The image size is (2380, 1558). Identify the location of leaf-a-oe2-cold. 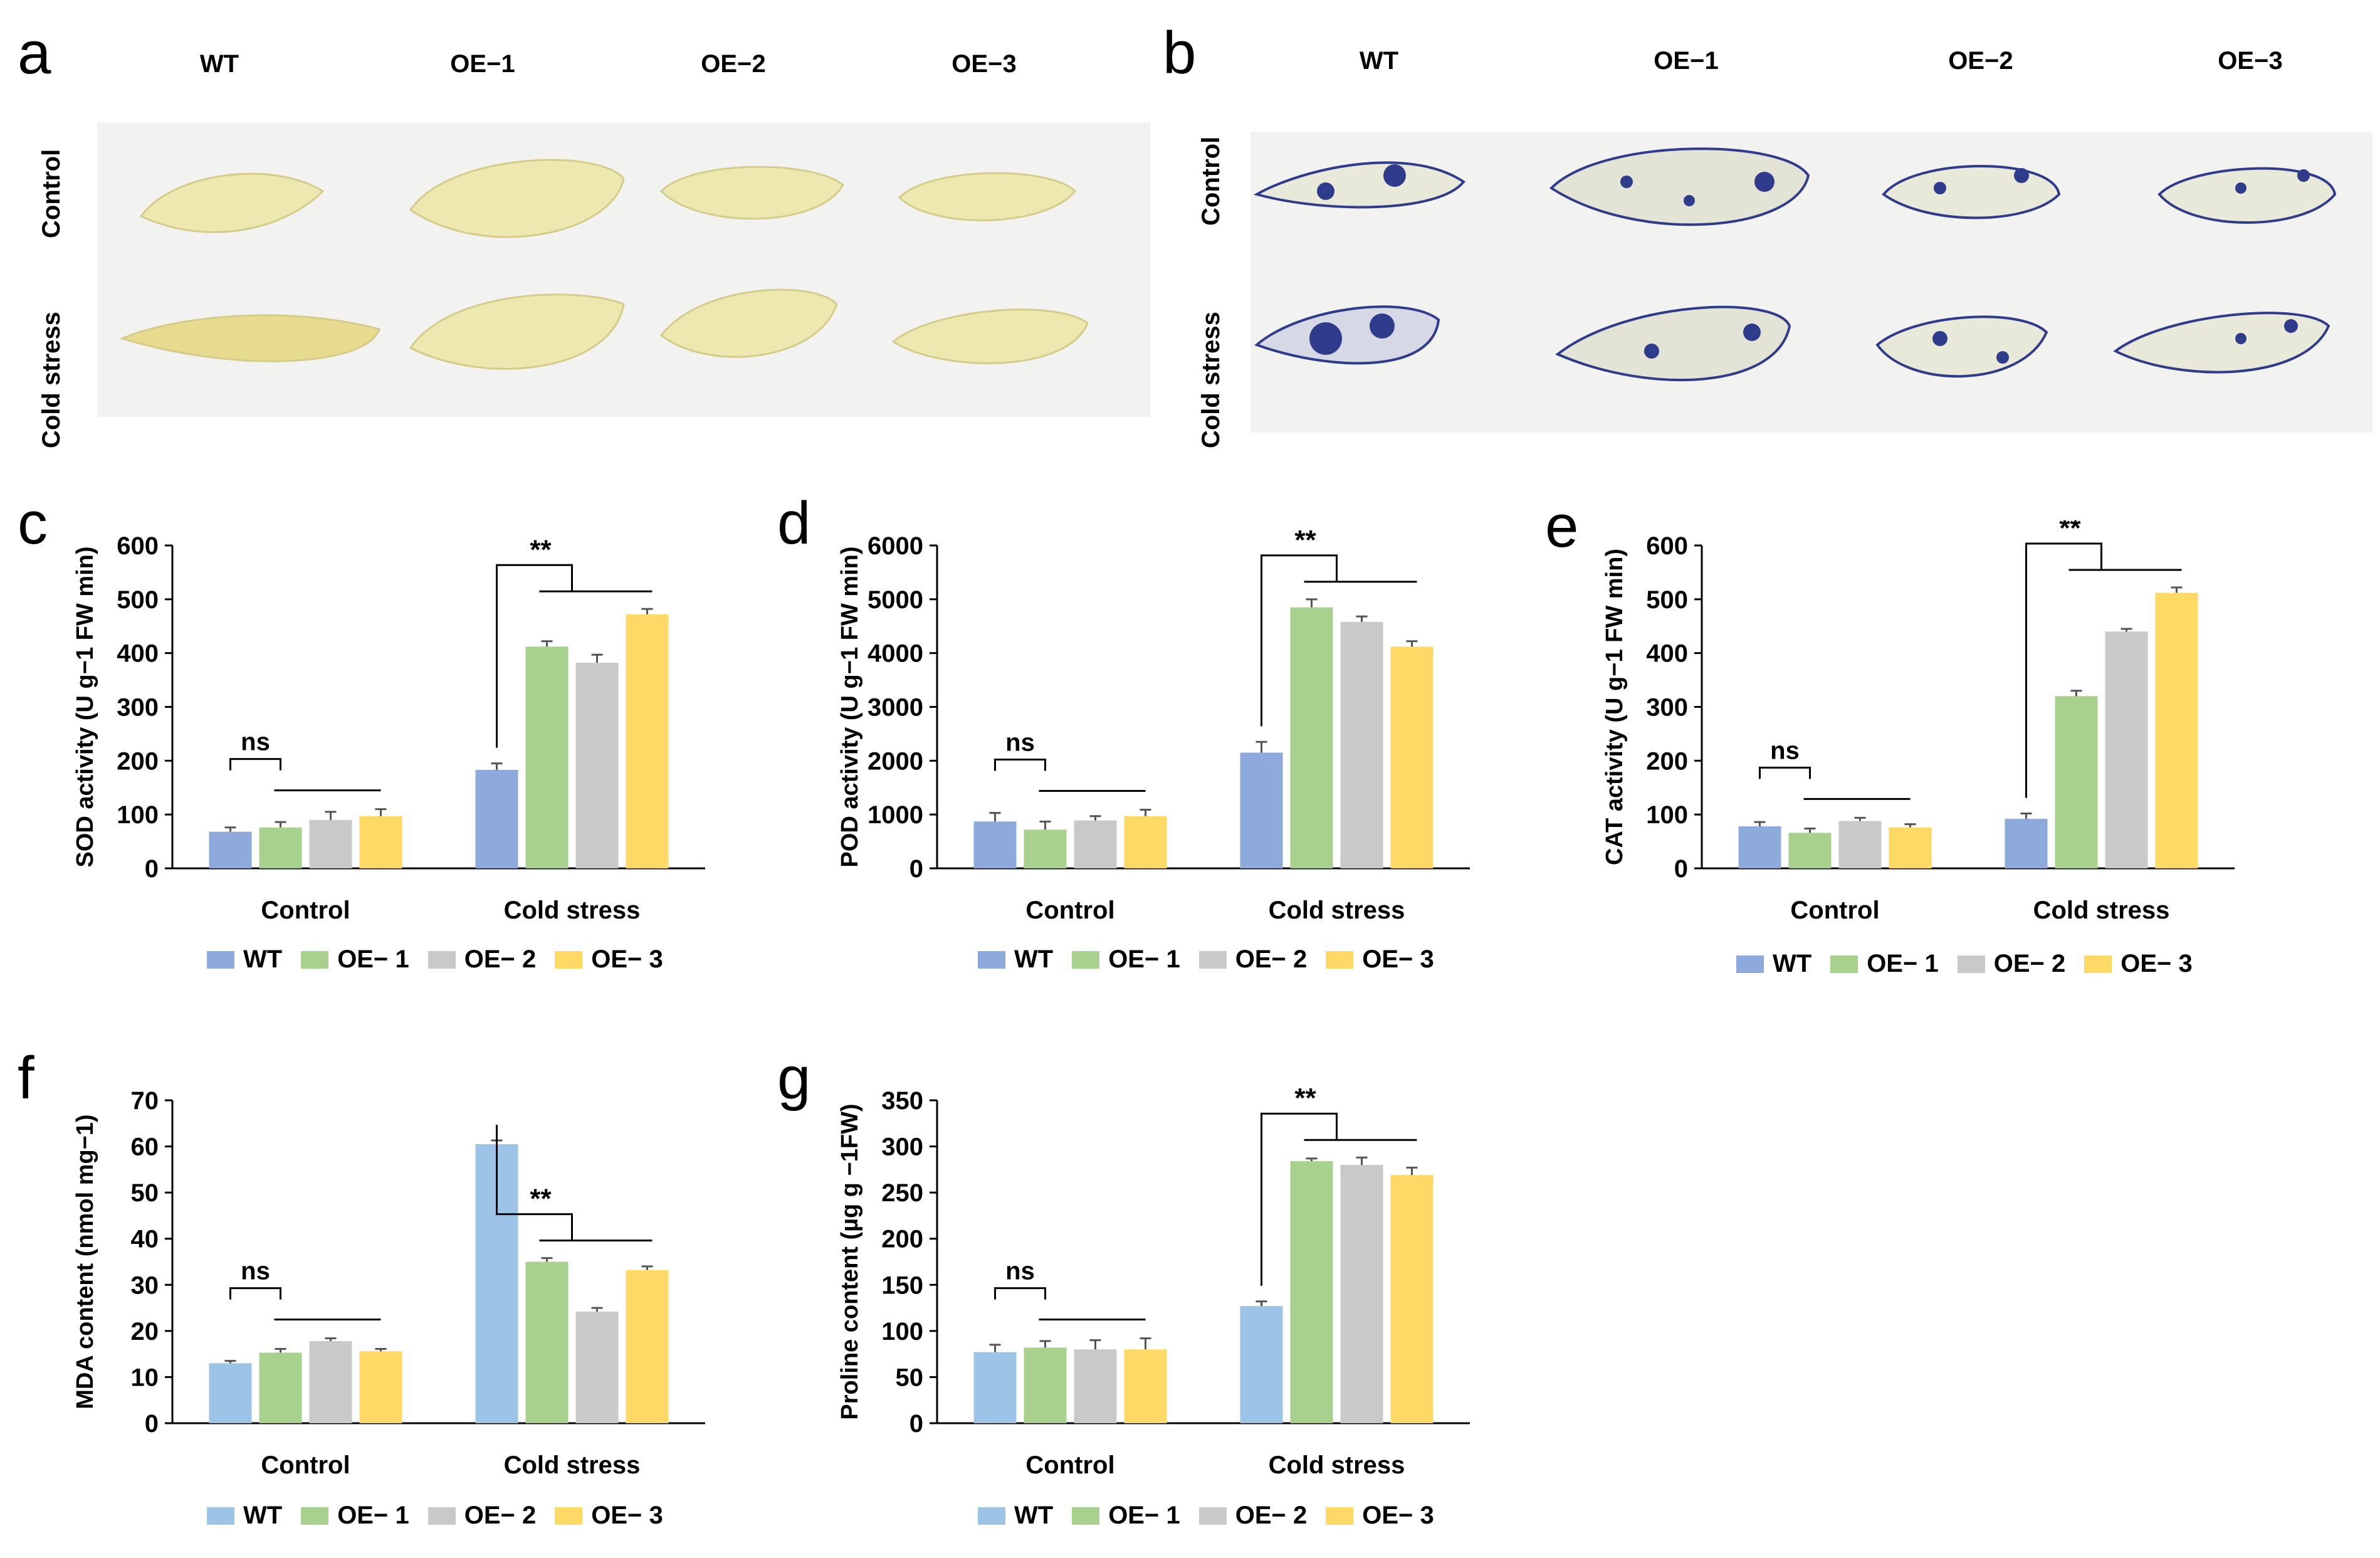
(749, 323).